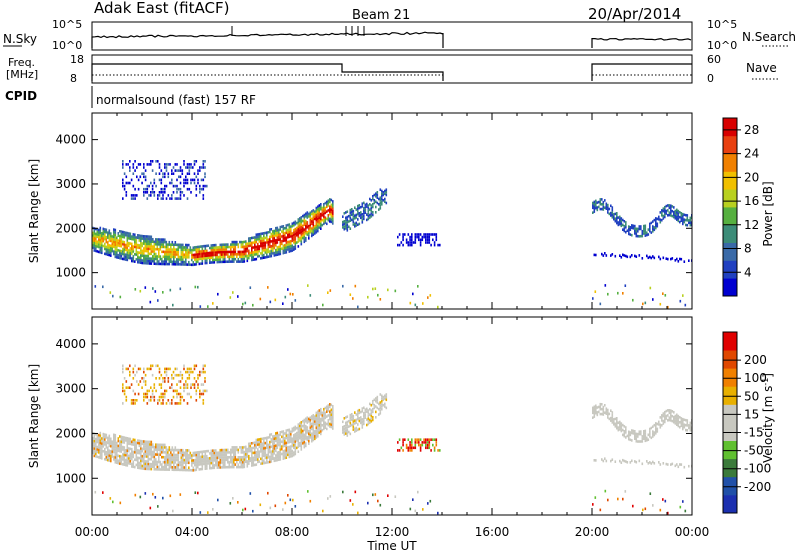 The image size is (800, 554). Describe the element at coordinates (391, 37) in the screenshot. I see `nsky-trace` at that location.